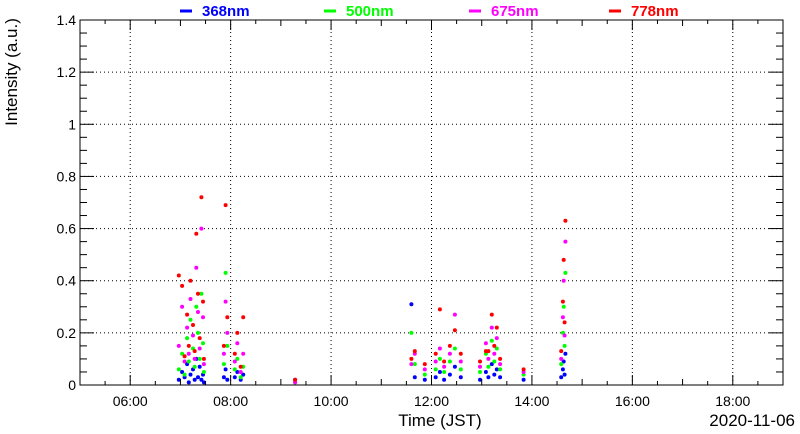 This screenshot has width=800, height=434. What do you see at coordinates (752, 420) in the screenshot?
I see `date-label: 2020-11-06` at bounding box center [752, 420].